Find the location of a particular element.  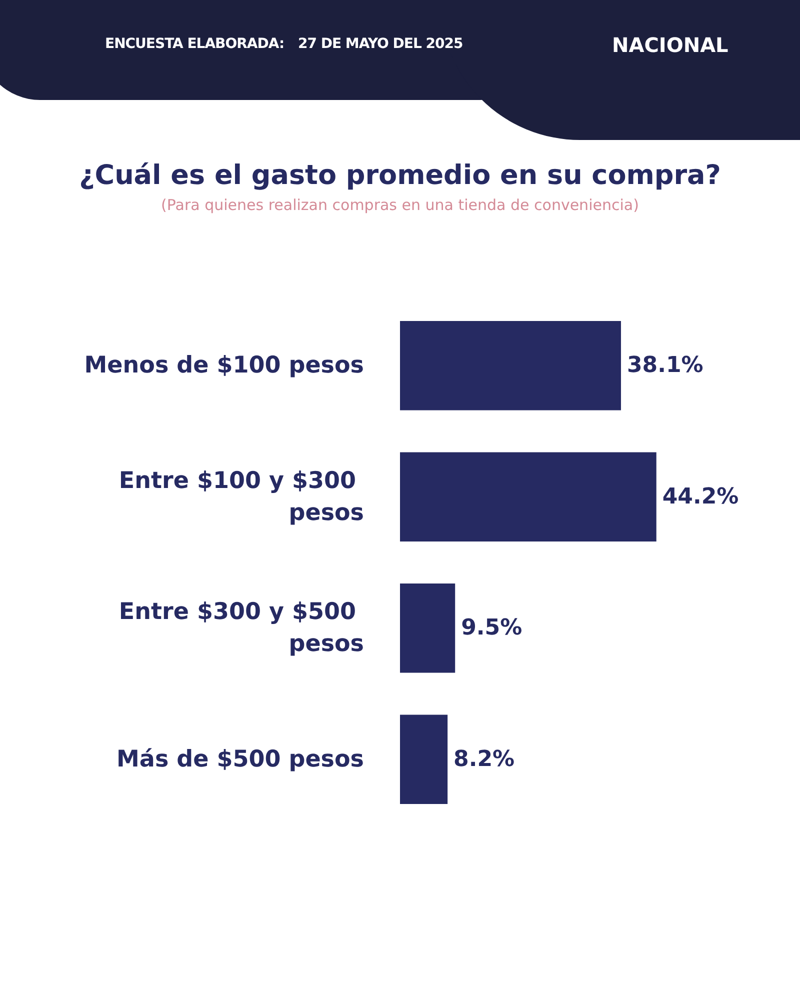

y-tick-label: Entre $300 y $500 pesos is located at coordinates (241, 628).